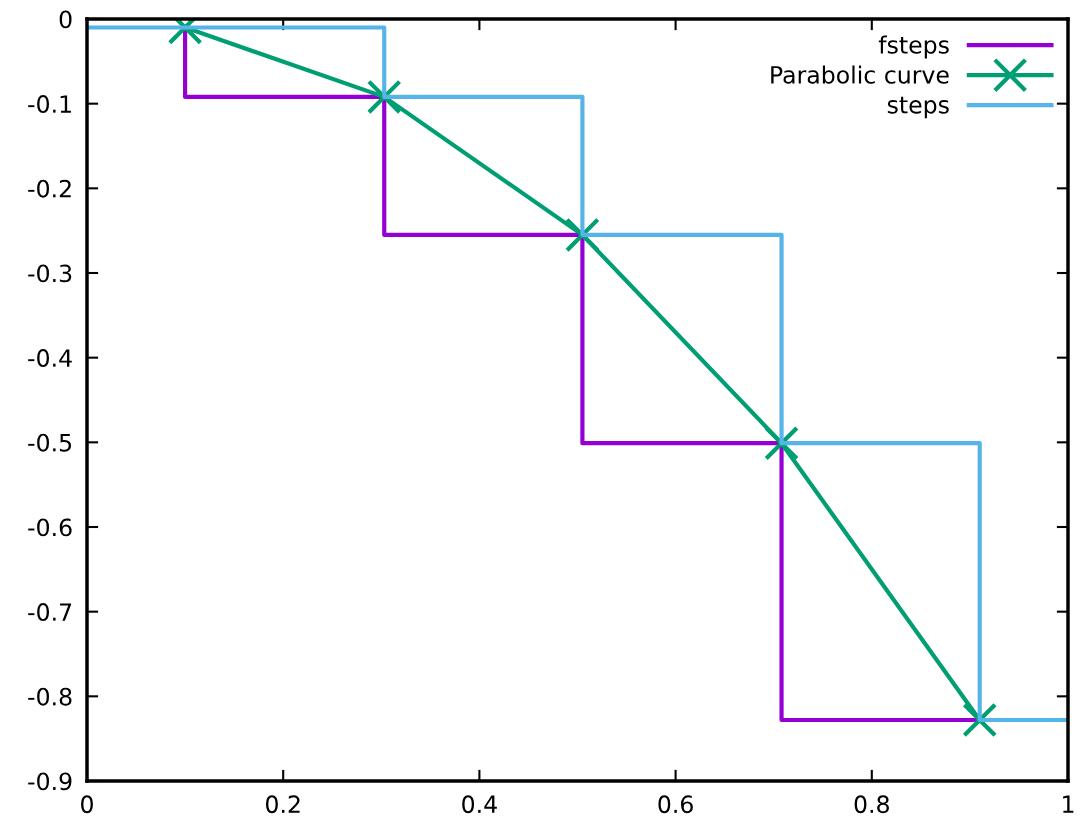 This screenshot has width=1084, height=832. I want to click on y-tick-label: -0.1, so click(49, 104).